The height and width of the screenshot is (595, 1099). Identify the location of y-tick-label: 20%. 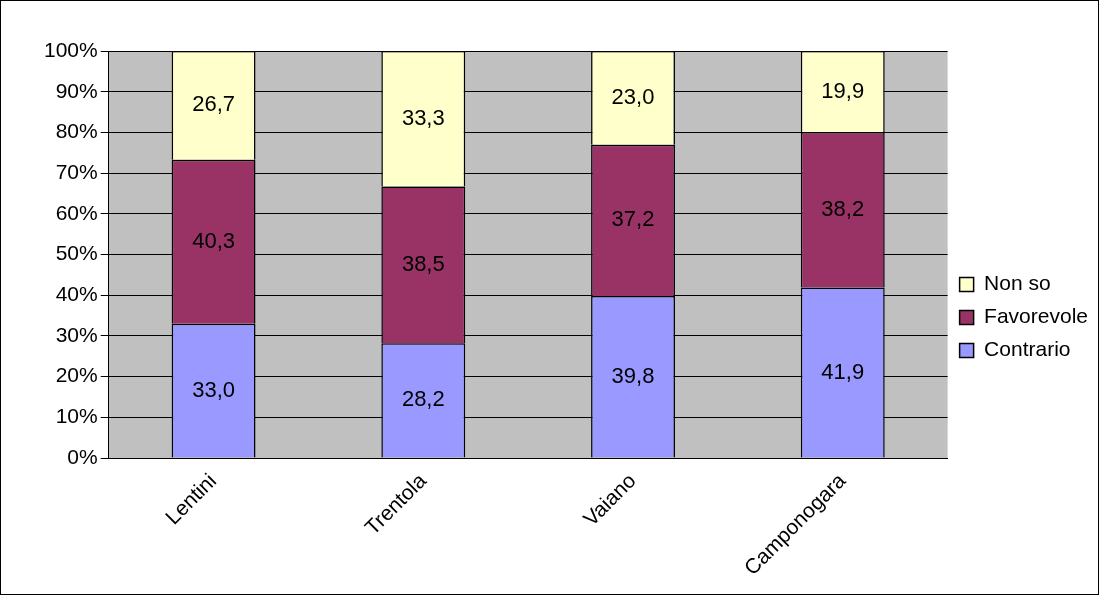
(76, 375).